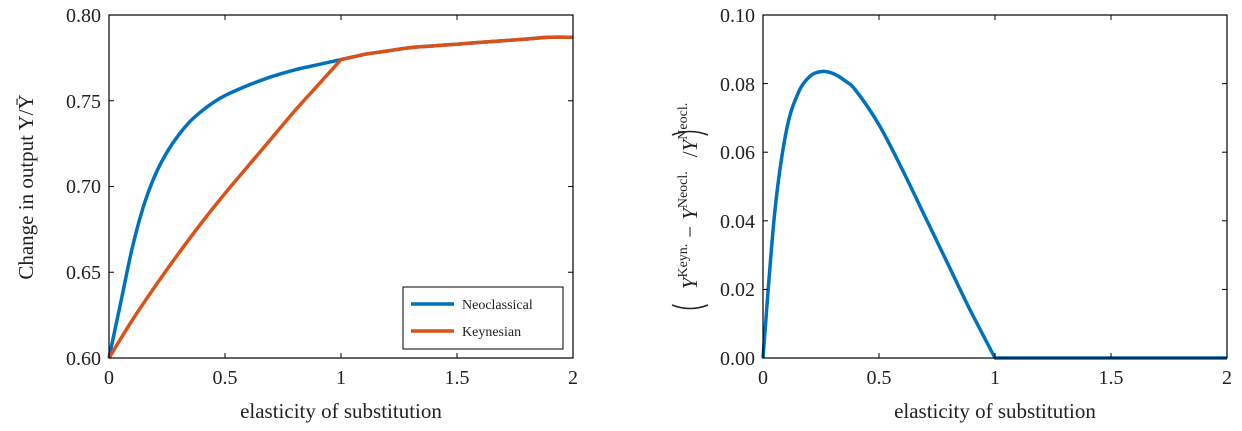 This screenshot has height=431, width=1242. Describe the element at coordinates (737, 187) in the screenshot. I see `right-y-tick-labels: 0.00 0.02 0.04 0.06 0.08 0.10` at that location.